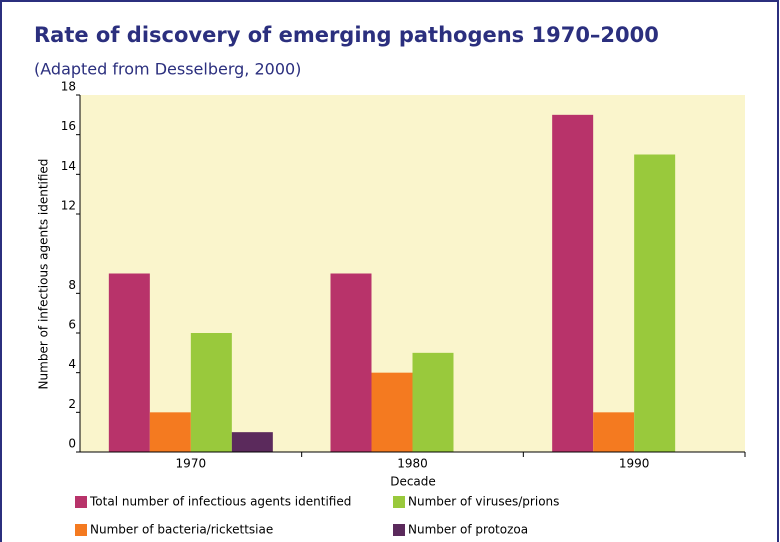 Image resolution: width=780 pixels, height=542 pixels. What do you see at coordinates (68, 87) in the screenshot?
I see `y-tick-label: 18` at bounding box center [68, 87].